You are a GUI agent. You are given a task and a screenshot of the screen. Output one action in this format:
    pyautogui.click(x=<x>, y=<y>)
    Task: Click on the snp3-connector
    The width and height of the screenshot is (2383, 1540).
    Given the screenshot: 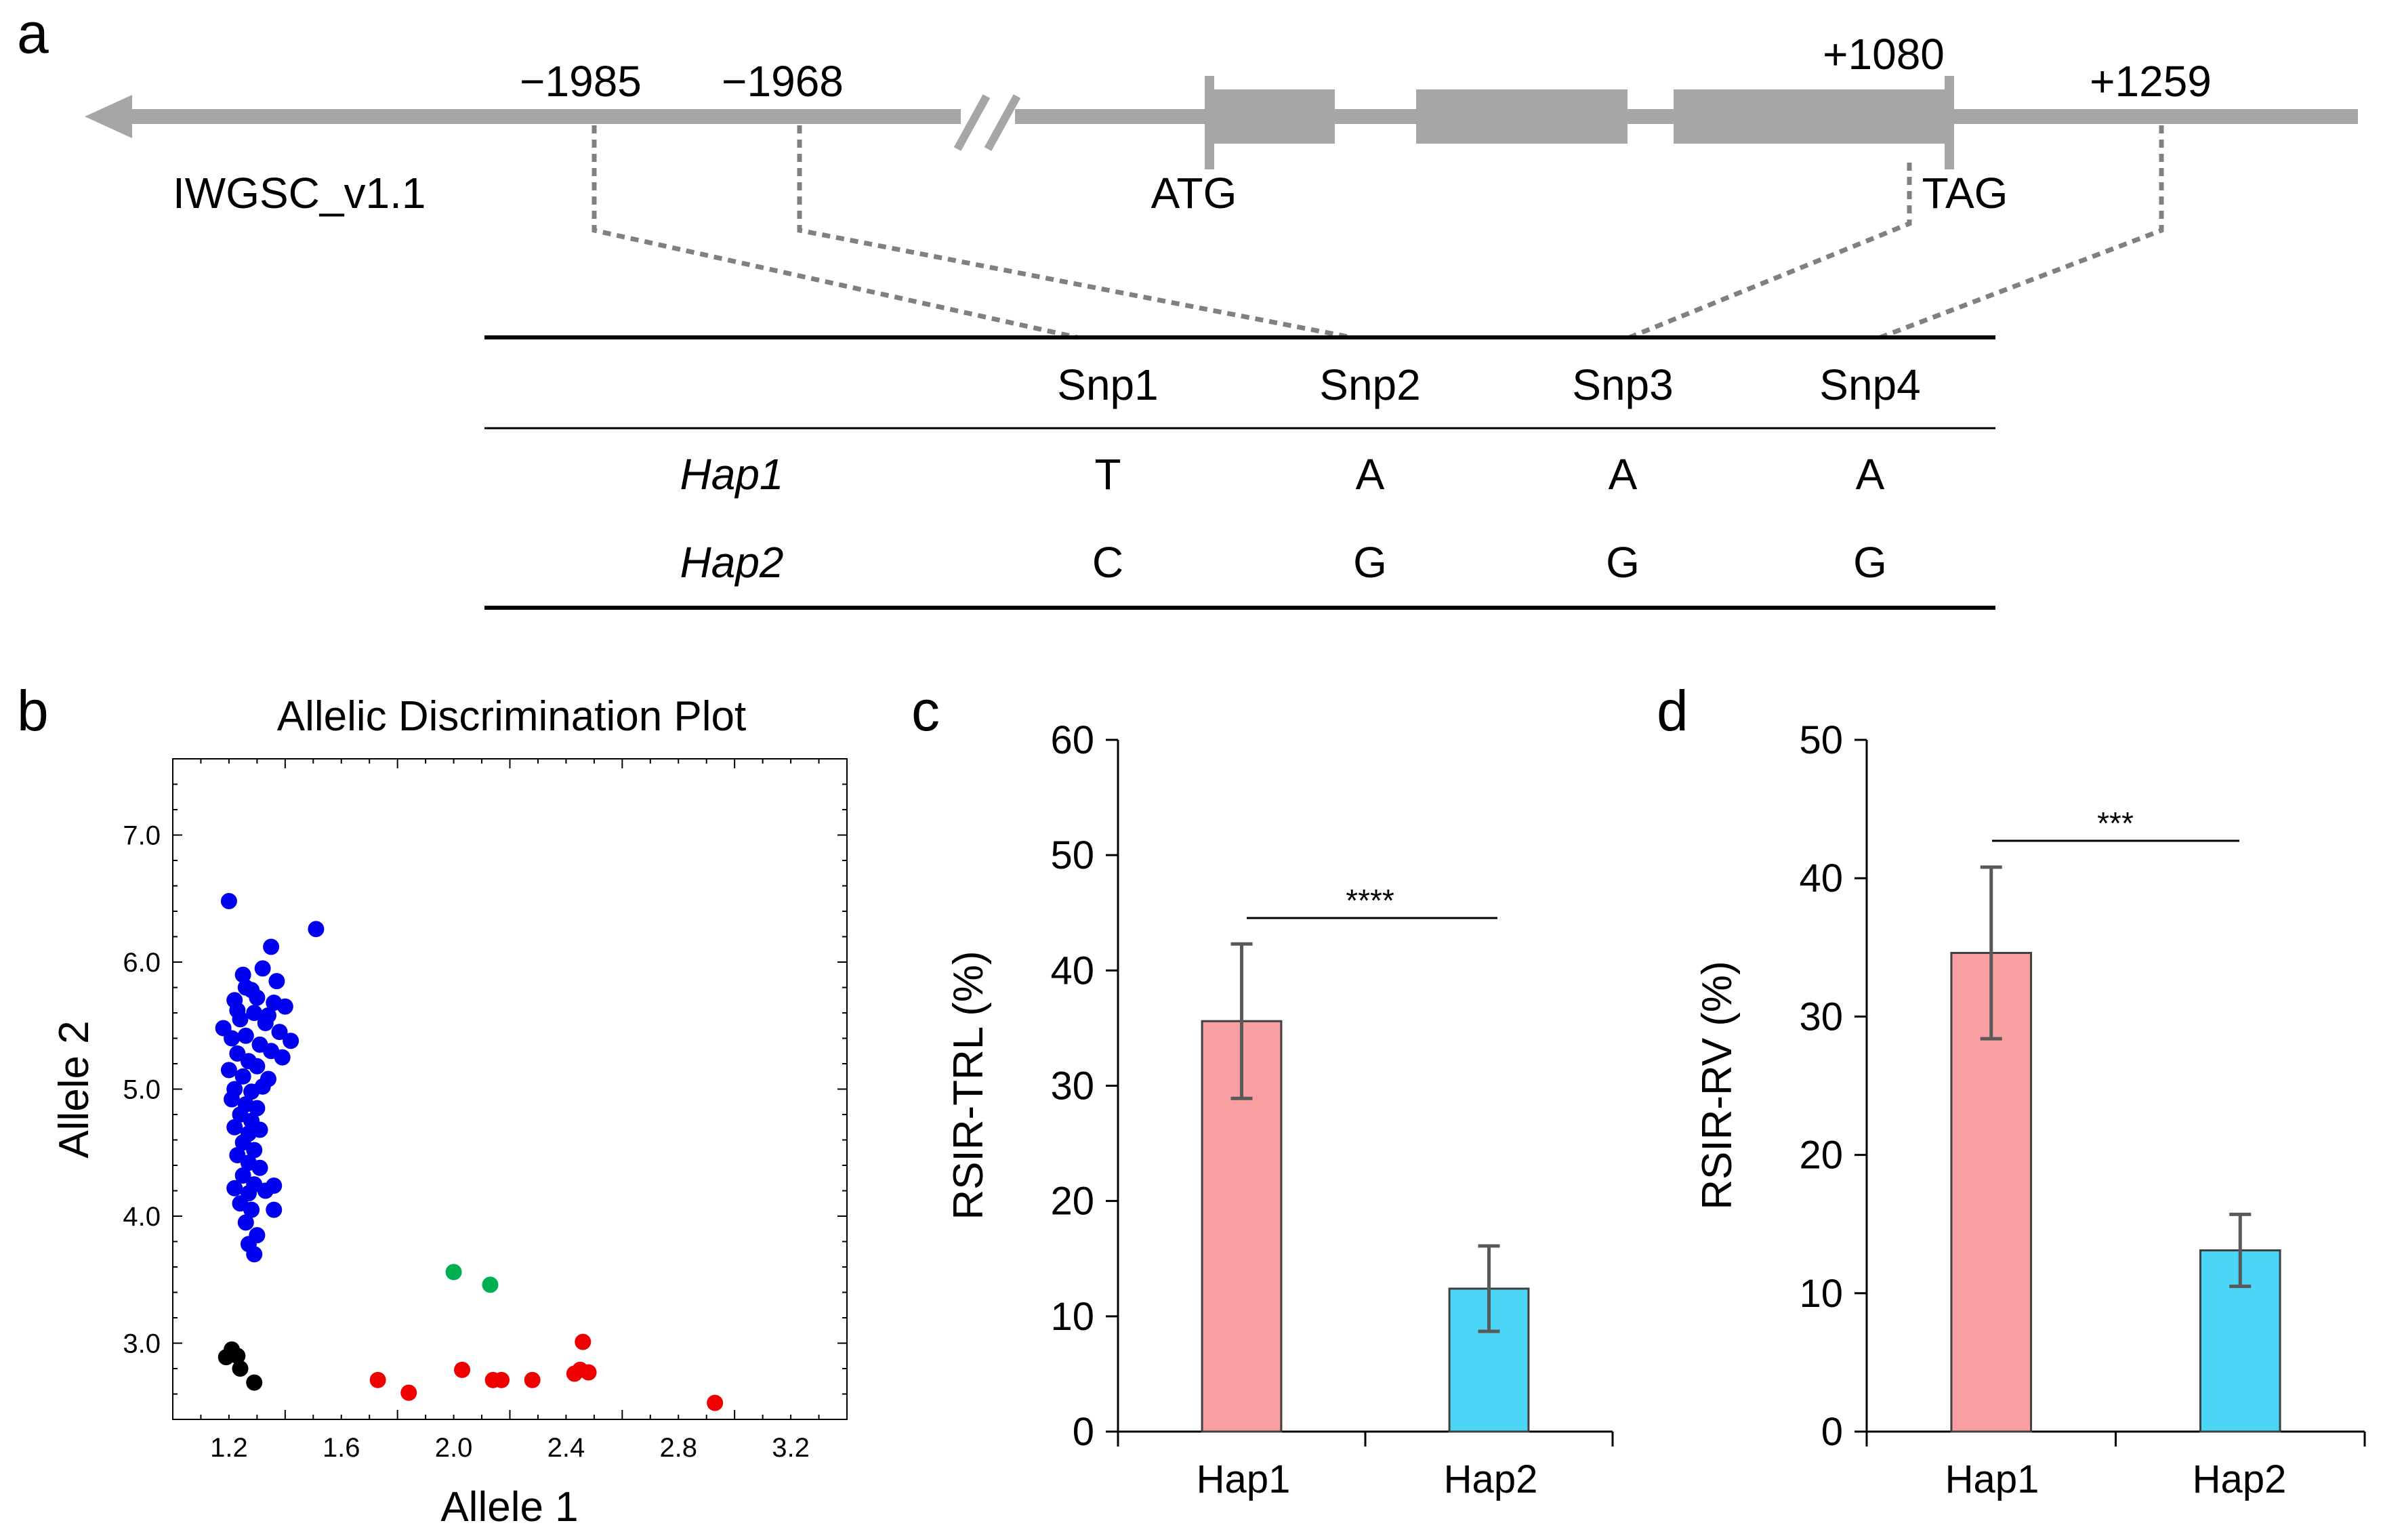 What is the action you would take?
    pyautogui.click(x=1770, y=252)
    